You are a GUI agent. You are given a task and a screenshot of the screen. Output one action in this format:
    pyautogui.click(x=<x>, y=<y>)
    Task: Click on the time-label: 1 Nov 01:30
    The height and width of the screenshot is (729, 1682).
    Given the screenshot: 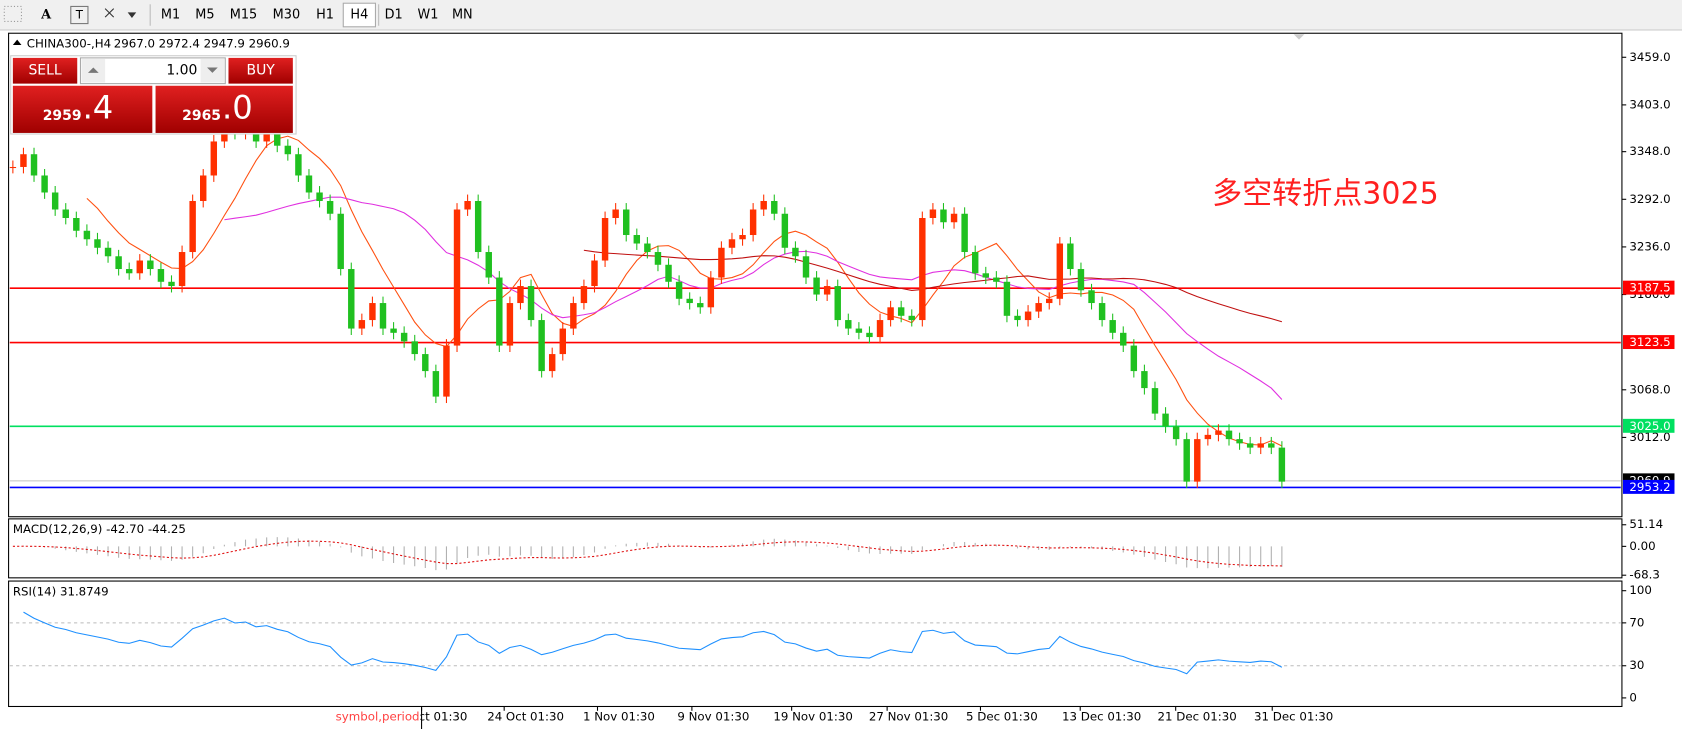 What is the action you would take?
    pyautogui.click(x=619, y=717)
    